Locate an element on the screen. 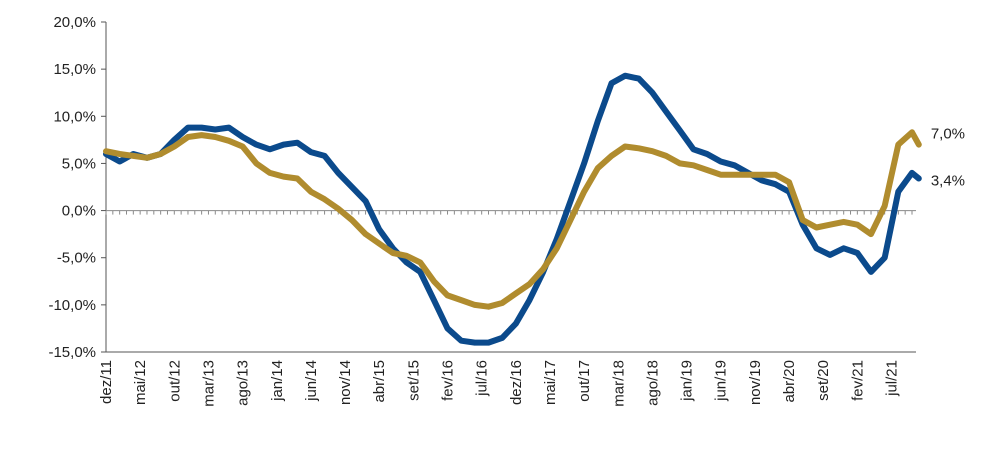 Image resolution: width=1000 pixels, height=450 pixels. x-tick-label: jun/14 is located at coordinates (311, 381).